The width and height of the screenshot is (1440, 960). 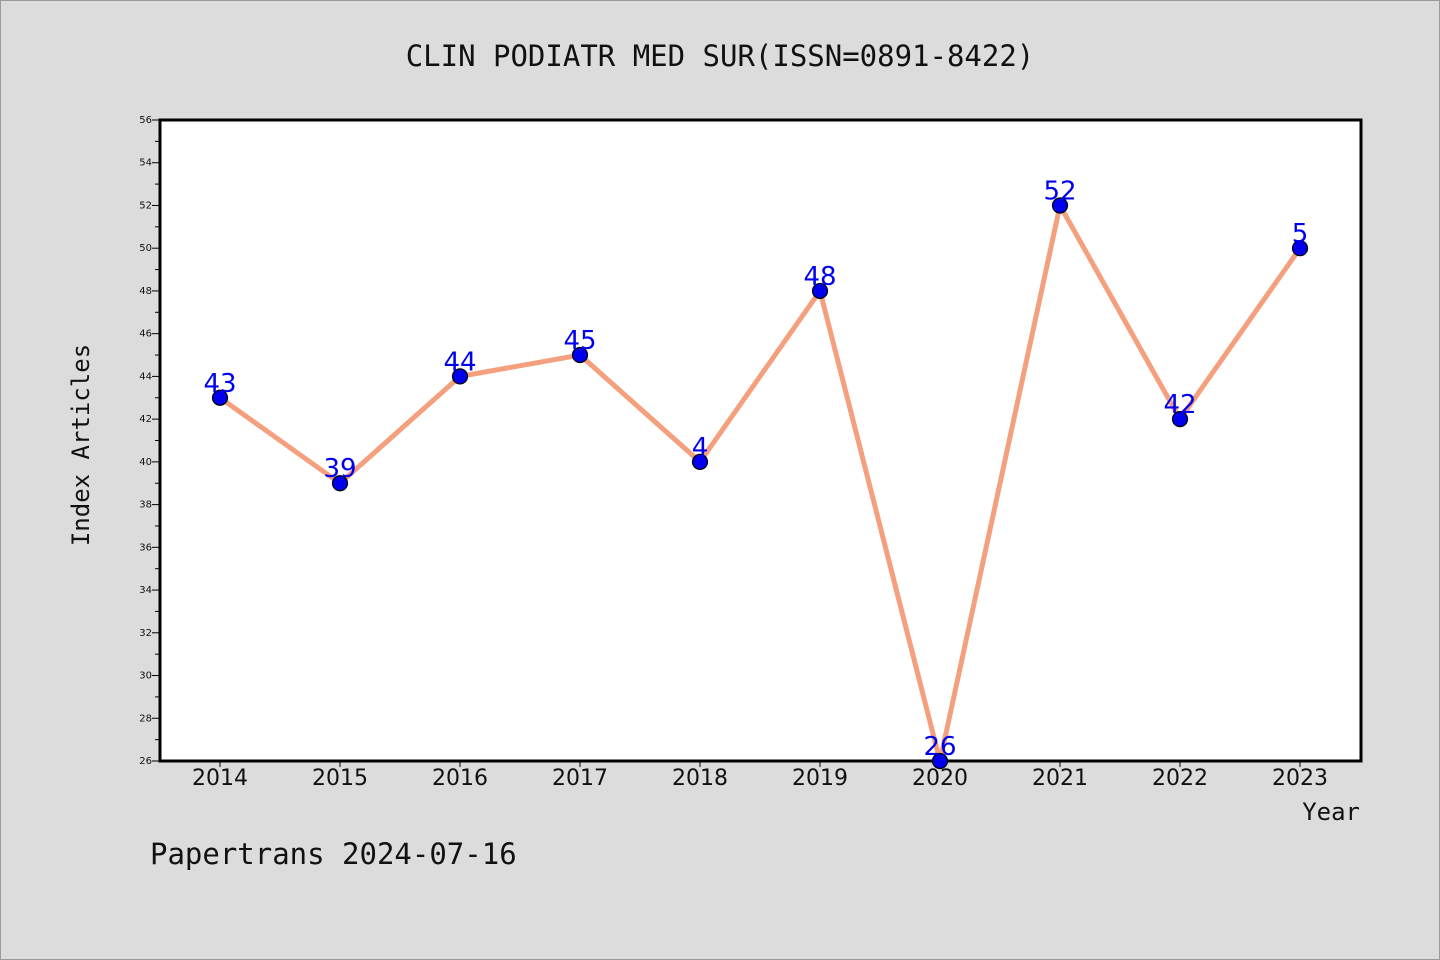 I want to click on y-axis: 26 28 30 32 34 36 38 40 42 44 46 48 50 52 54 56, so click(x=149, y=441).